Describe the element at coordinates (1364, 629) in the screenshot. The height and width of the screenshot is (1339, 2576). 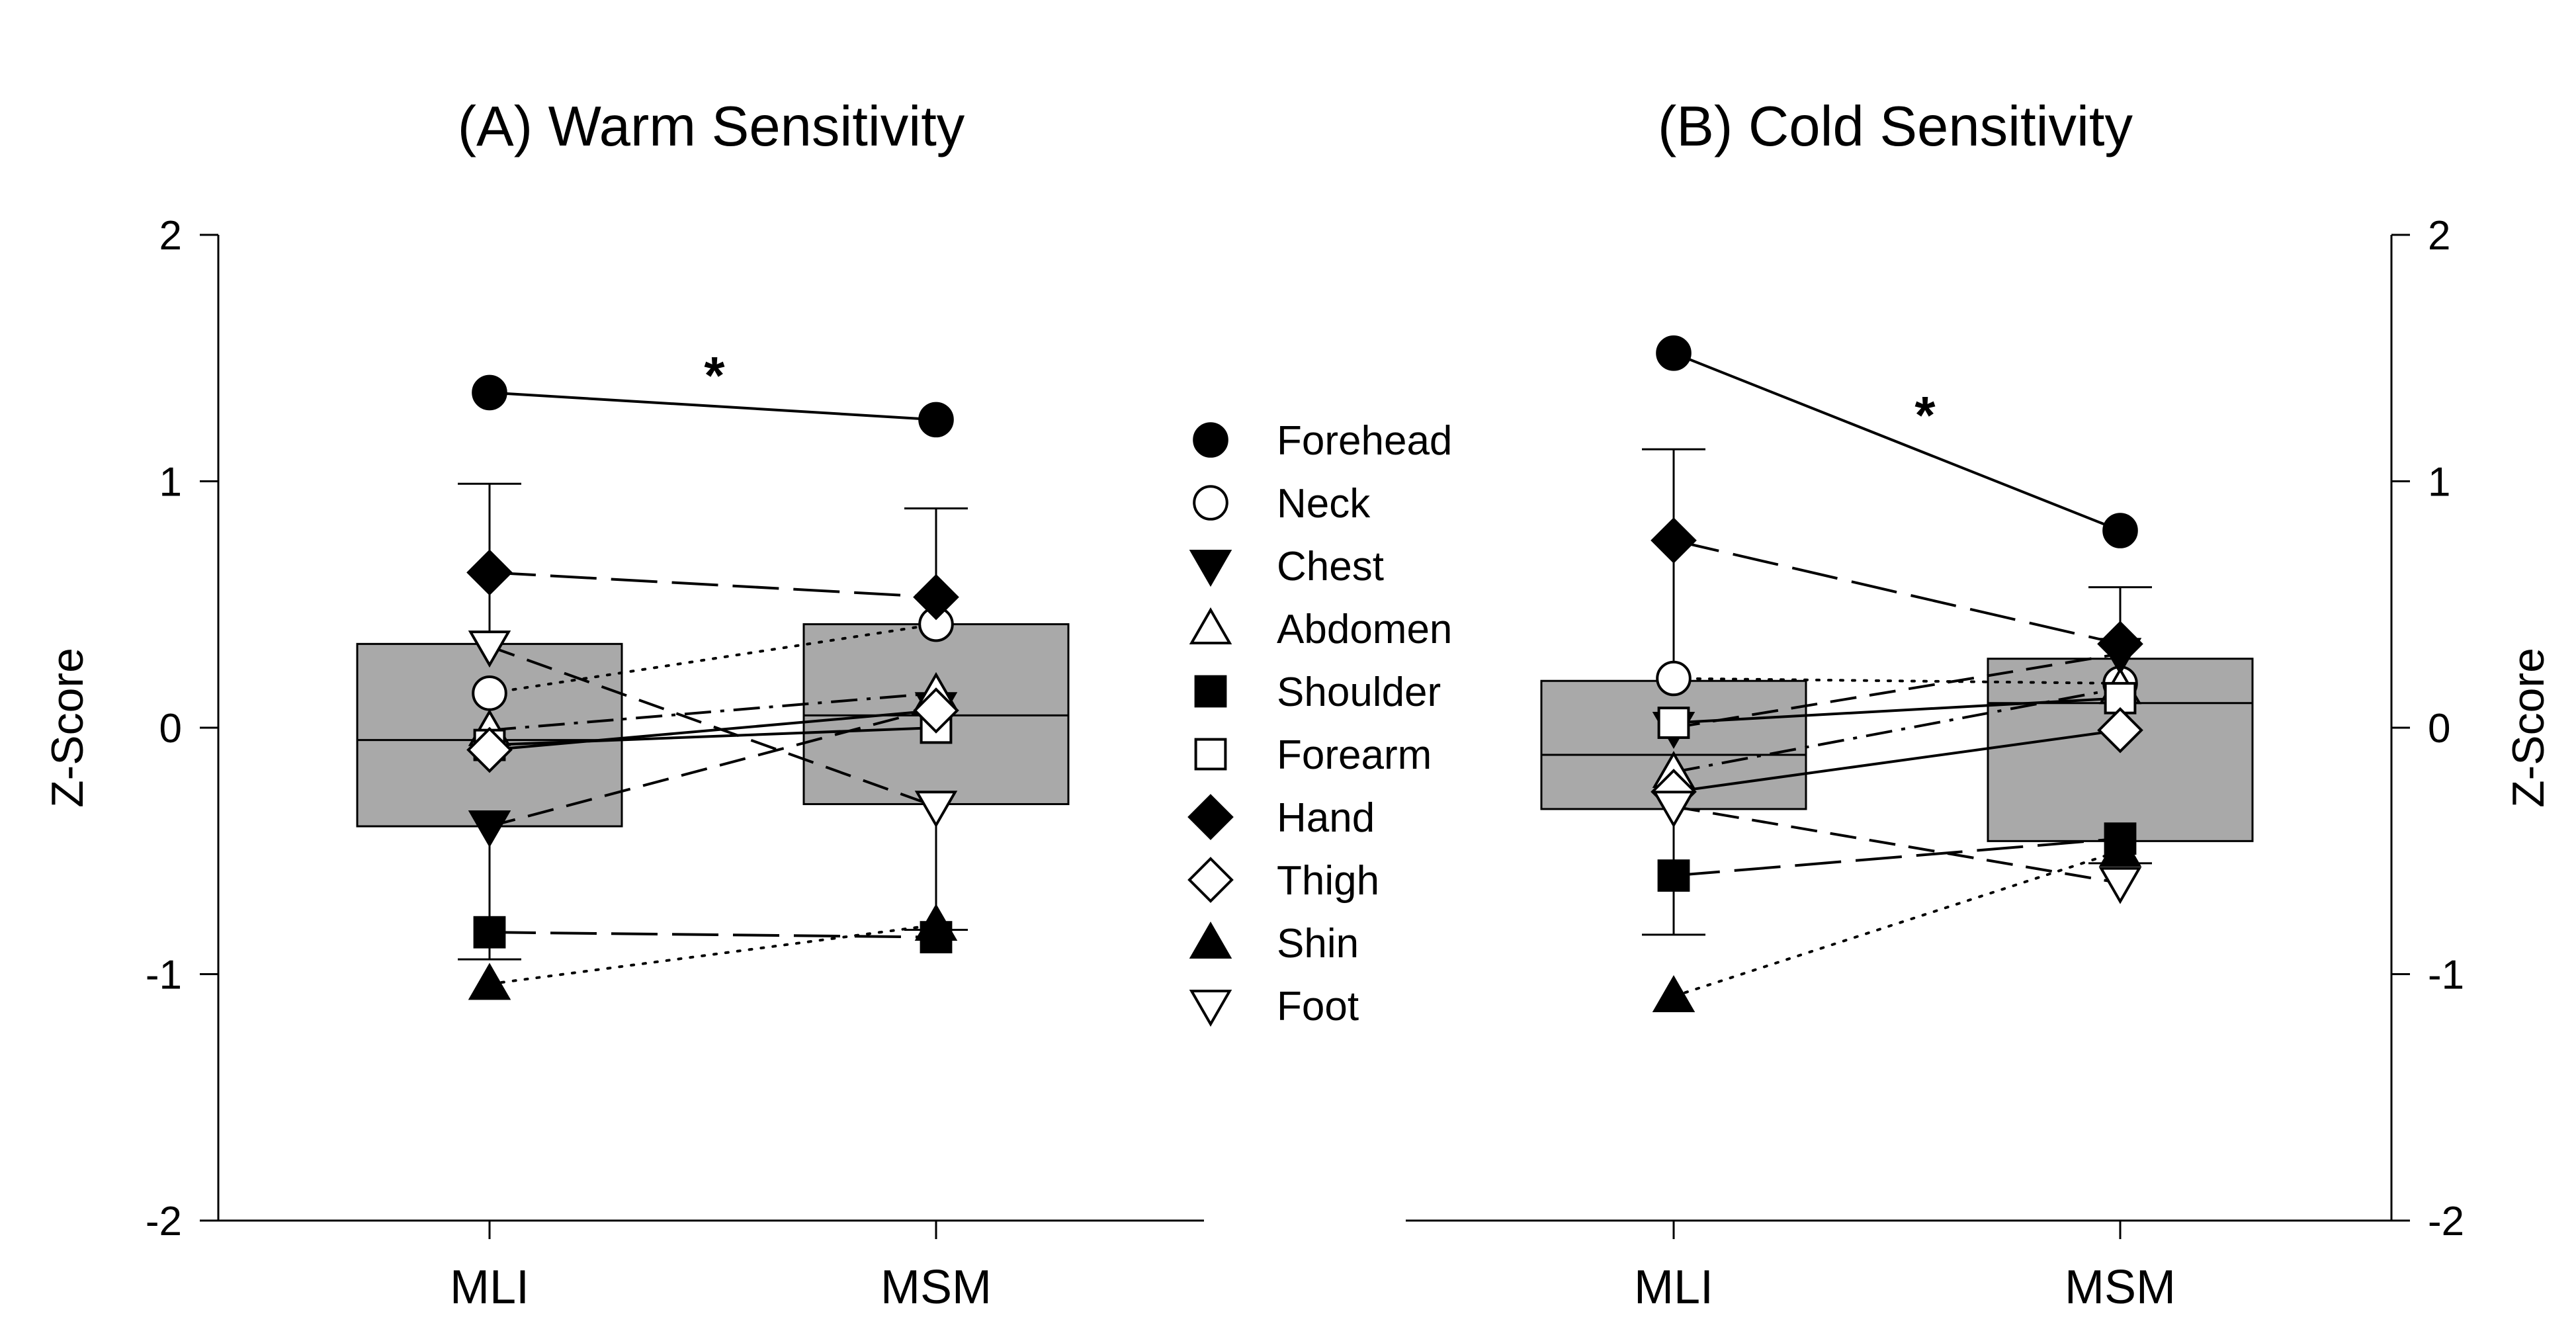
I see `legend-label: Abdomen` at that location.